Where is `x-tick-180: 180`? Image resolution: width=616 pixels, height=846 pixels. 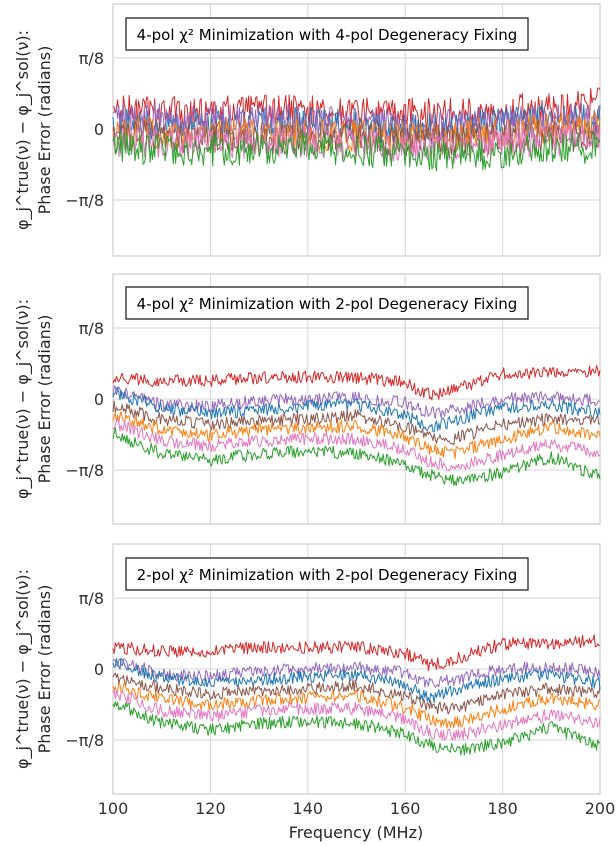 x-tick-180: 180 is located at coordinates (502, 808).